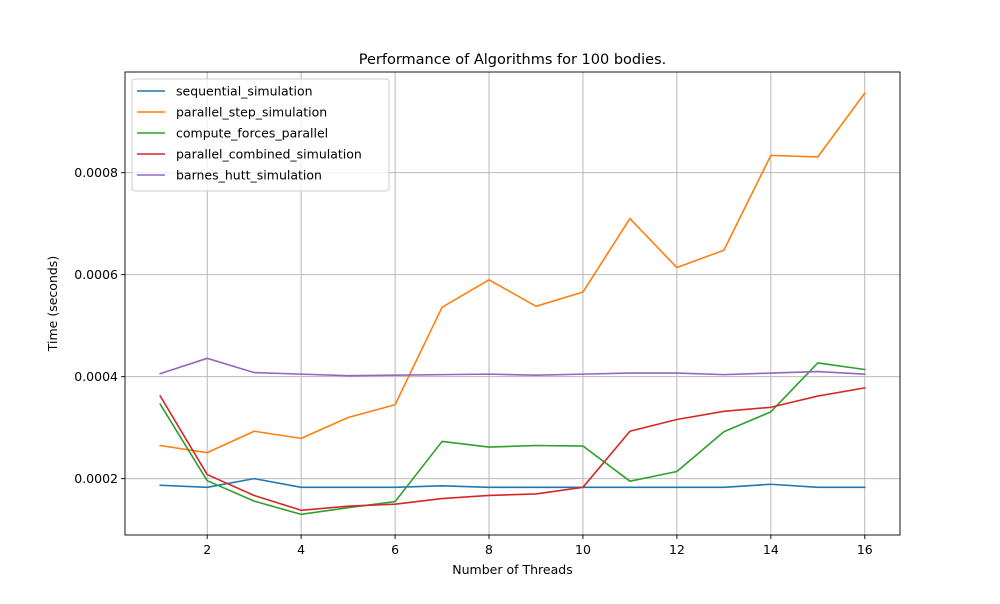  I want to click on x-axis-label: Number of Threads, so click(512, 569).